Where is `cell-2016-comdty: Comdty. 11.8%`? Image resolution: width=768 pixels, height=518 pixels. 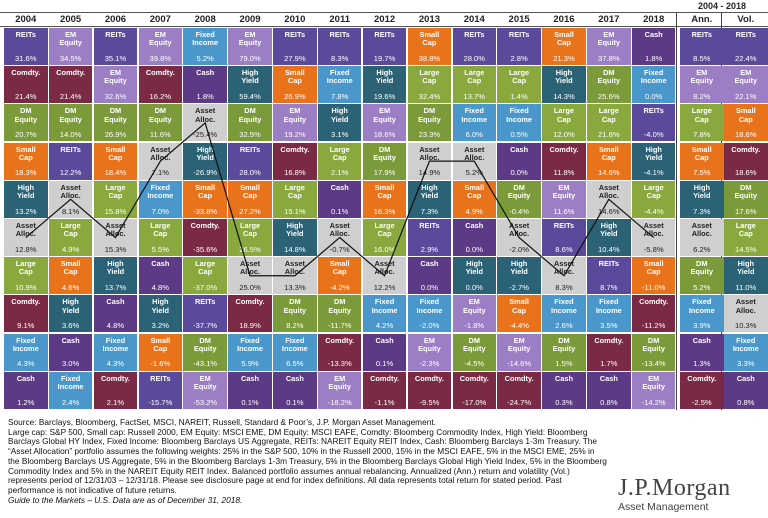 cell-2016-comdty: Comdty. 11.8% is located at coordinates (564, 161).